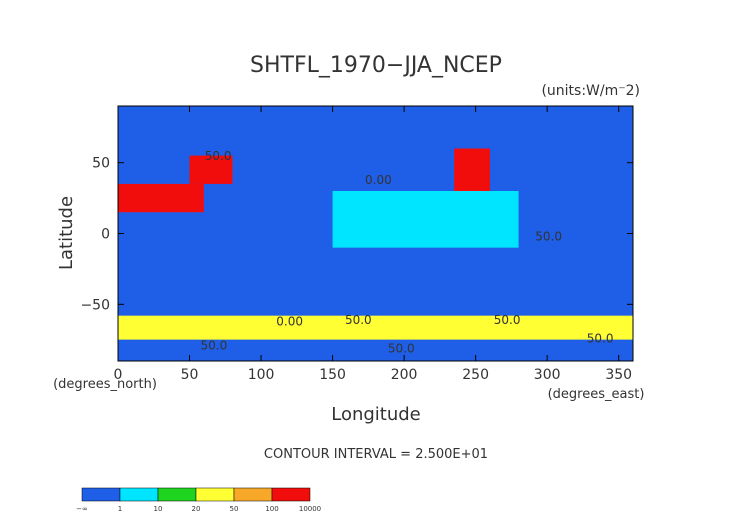 The width and height of the screenshot is (752, 532). Describe the element at coordinates (211, 169) in the screenshot. I see `region-central-asia` at that location.